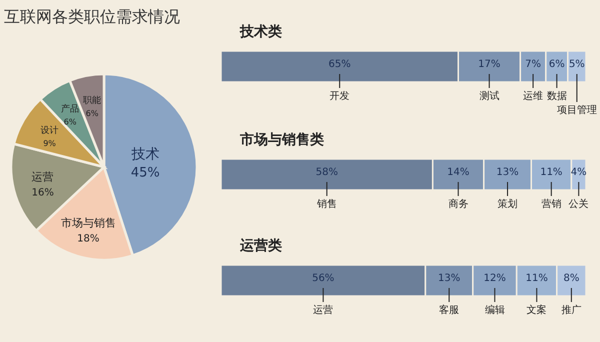 The width and height of the screenshot is (600, 342). Describe the element at coordinates (536, 310) in the screenshot. I see `series-label: 文案` at that location.